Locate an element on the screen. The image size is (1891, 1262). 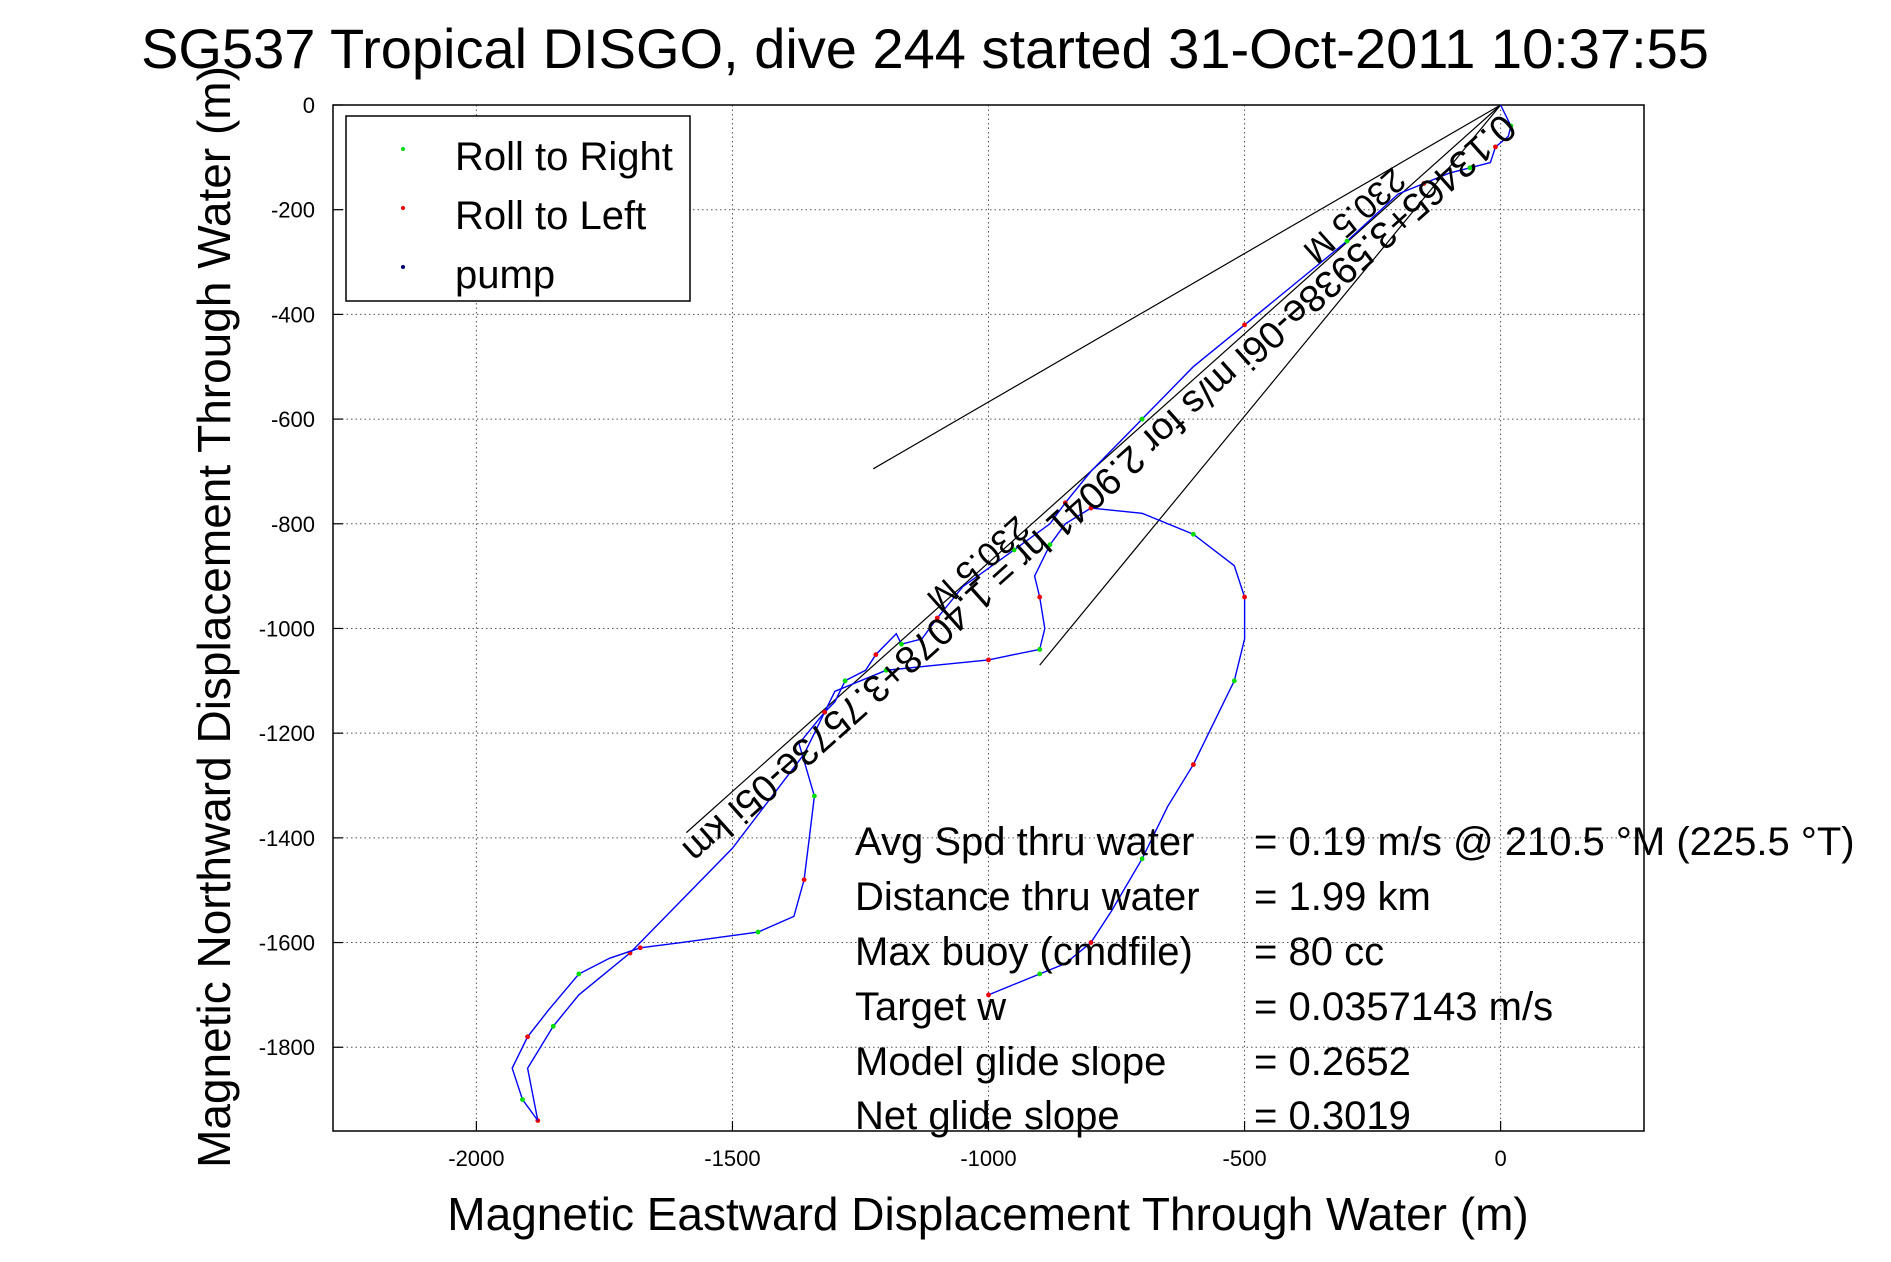
legend-label-left: Roll to Left is located at coordinates (550, 216).